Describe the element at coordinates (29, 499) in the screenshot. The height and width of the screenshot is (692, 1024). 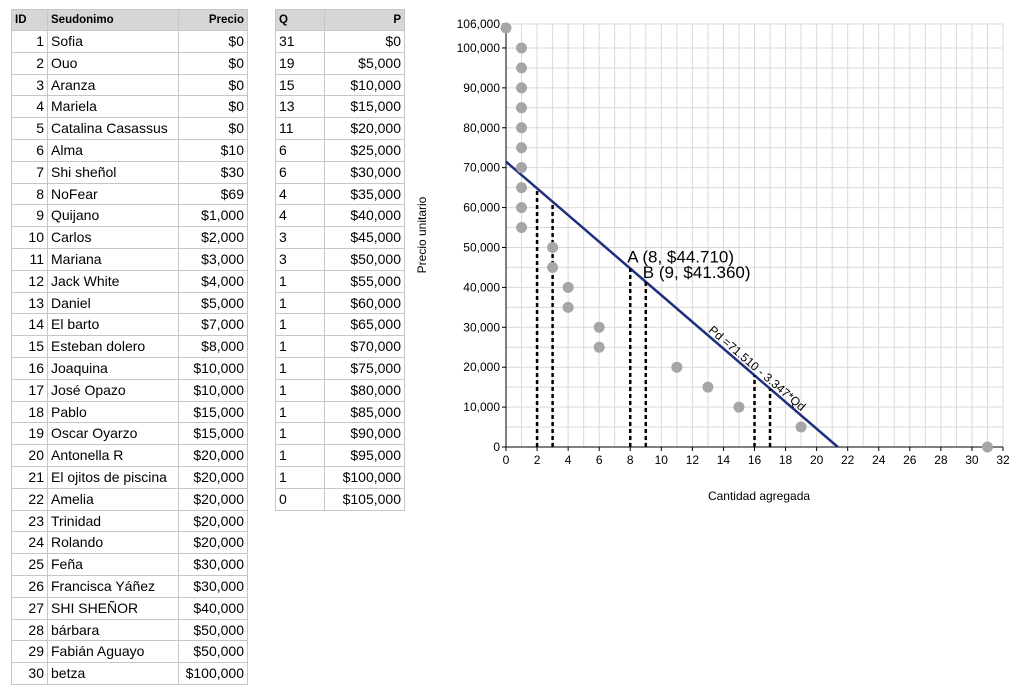
I see `cell-id: 22` at that location.